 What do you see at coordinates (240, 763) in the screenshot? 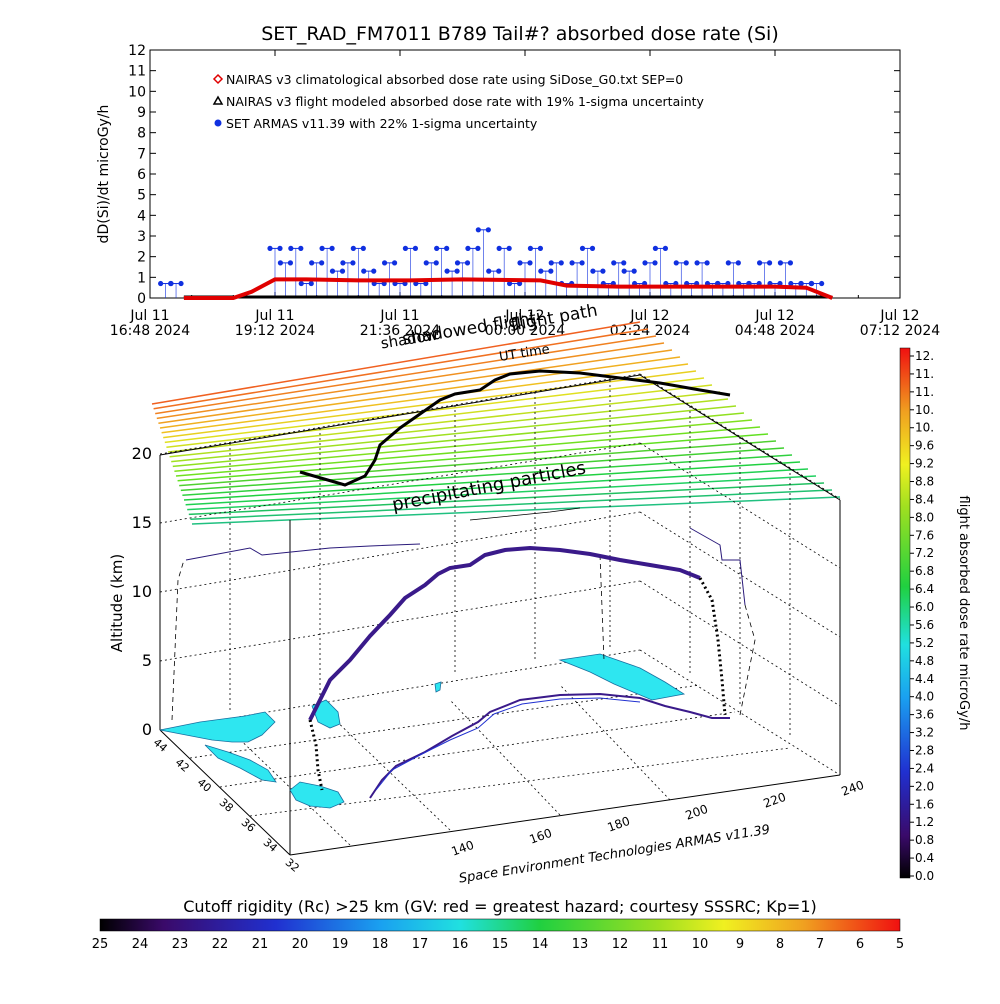
I see `land-honshu` at bounding box center [240, 763].